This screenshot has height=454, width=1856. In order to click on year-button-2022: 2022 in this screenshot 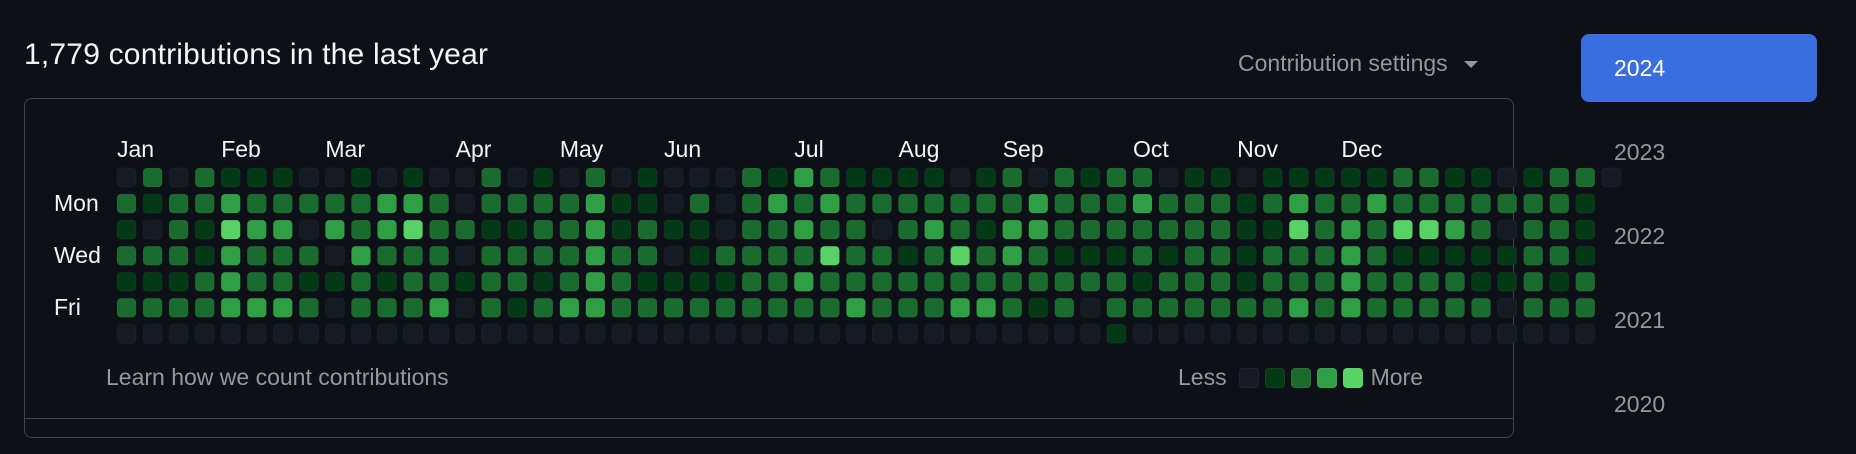, I will do `click(1640, 235)`.